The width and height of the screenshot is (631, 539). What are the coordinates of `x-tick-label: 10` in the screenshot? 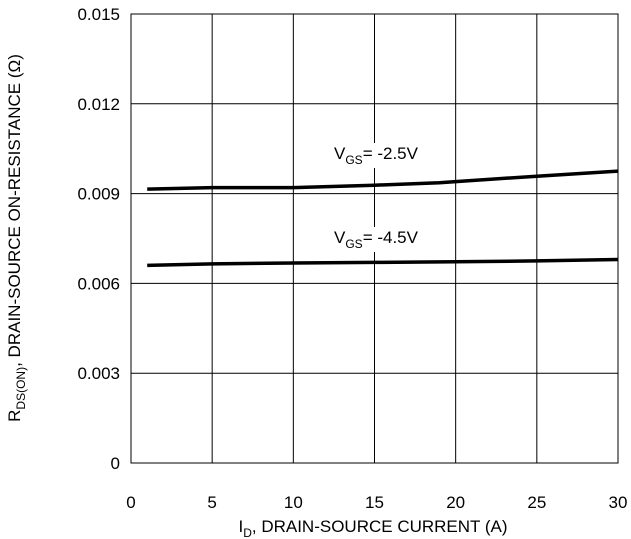 It's located at (293, 502).